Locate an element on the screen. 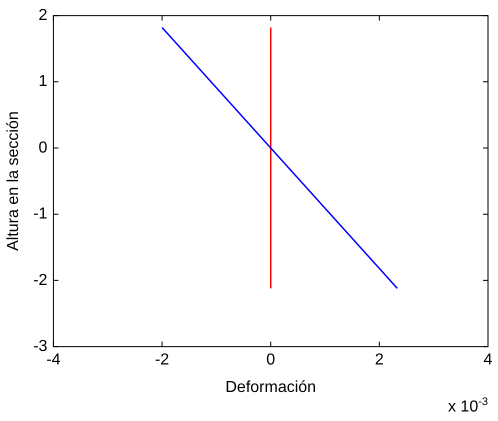 This screenshot has height=421, width=498. x-tick-label: -4 is located at coordinates (53, 360).